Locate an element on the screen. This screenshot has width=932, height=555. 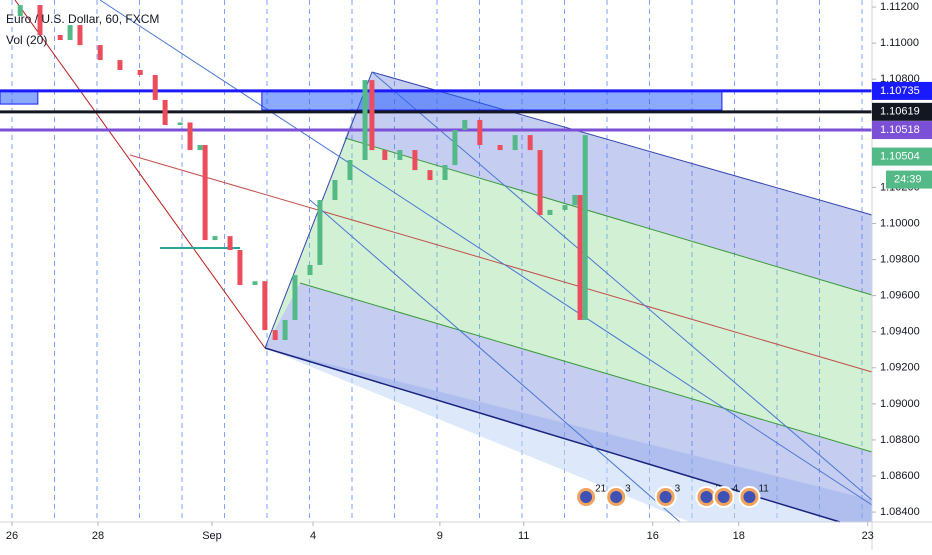
countdown: 24:39 is located at coordinates (908, 179).